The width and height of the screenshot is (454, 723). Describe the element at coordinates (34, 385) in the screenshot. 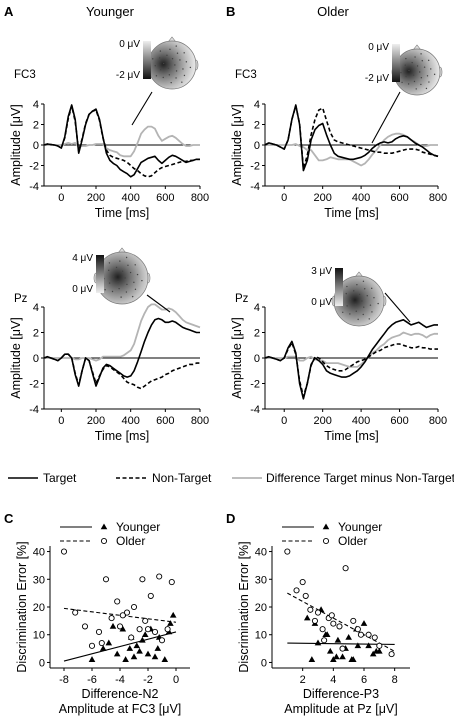

I see `y-tick-label: -2` at that location.